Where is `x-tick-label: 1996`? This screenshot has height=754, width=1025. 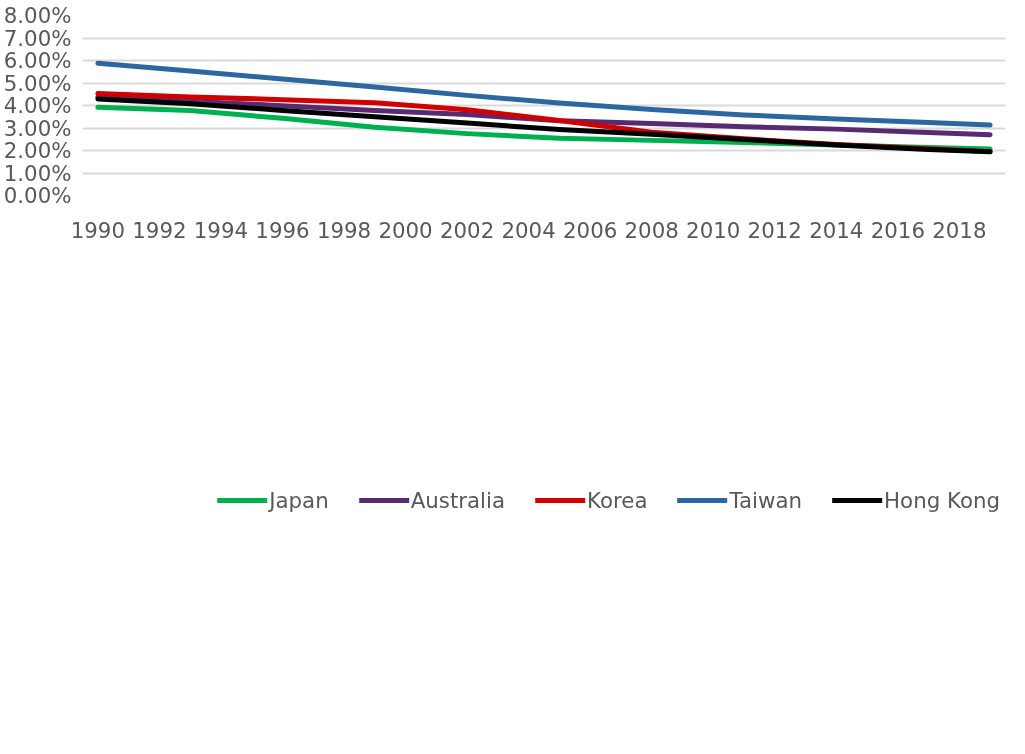
x-tick-label: 1996 is located at coordinates (282, 230).